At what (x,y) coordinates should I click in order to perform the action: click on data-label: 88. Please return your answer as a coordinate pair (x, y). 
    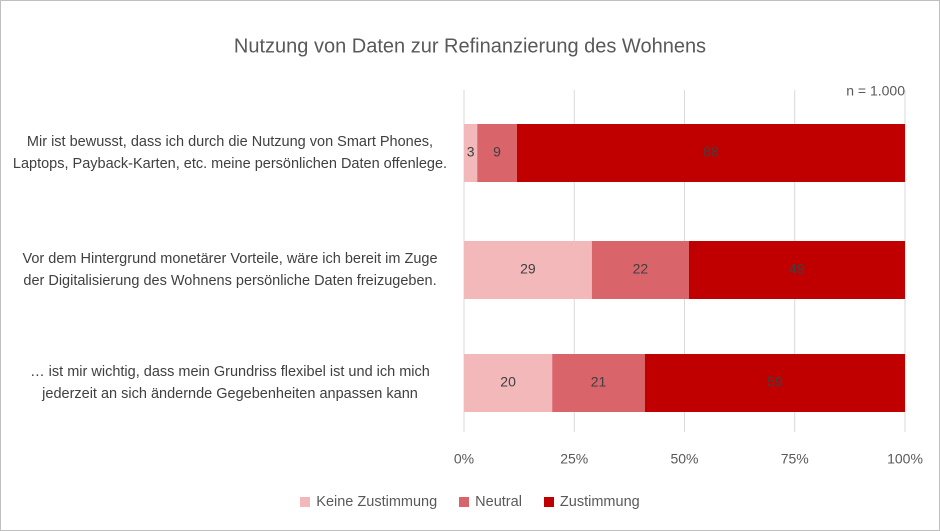
    Looking at the image, I should click on (711, 152).